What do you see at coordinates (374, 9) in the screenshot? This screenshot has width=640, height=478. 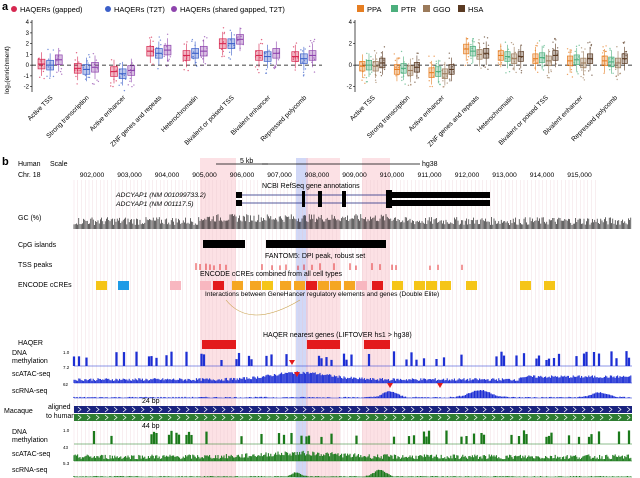 I see `legend-ppa: PPA` at bounding box center [374, 9].